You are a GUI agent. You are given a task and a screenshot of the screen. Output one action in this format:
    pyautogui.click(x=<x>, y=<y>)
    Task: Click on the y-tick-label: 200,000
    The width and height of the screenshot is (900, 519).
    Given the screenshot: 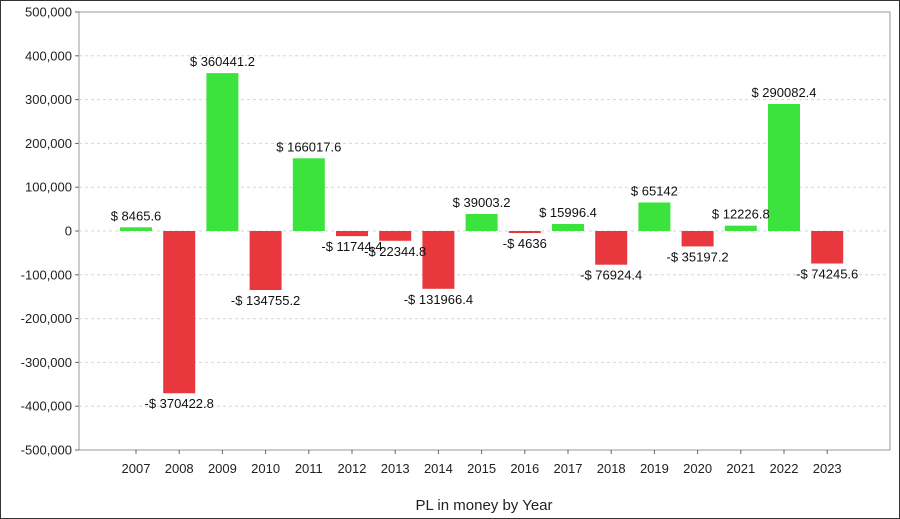 What is the action you would take?
    pyautogui.click(x=48, y=143)
    